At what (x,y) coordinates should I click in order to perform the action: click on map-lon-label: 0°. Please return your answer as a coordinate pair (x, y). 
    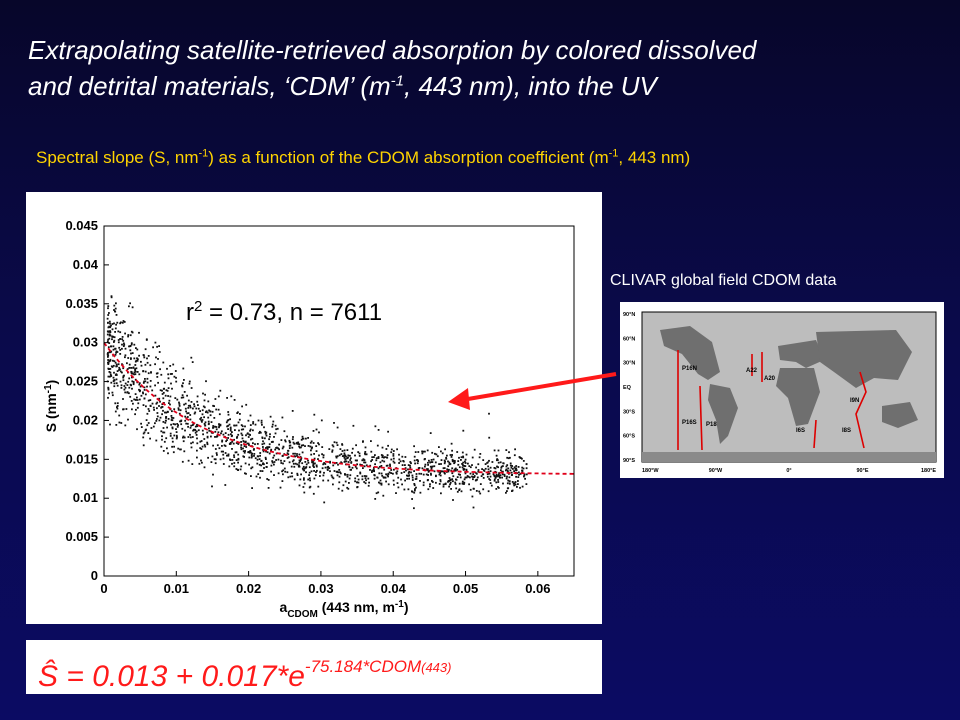
    Looking at the image, I should click on (788, 471).